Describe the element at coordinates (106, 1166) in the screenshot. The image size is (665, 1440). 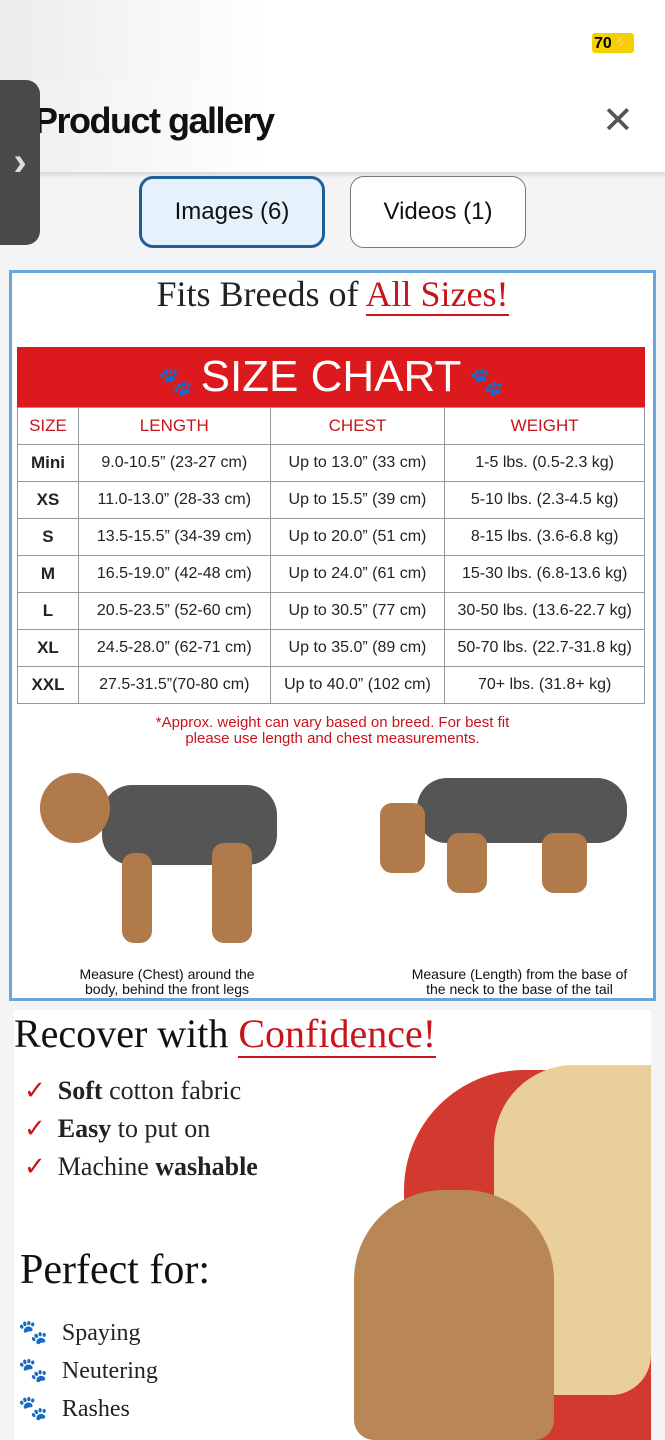
I see `feature-text: Machine` at that location.